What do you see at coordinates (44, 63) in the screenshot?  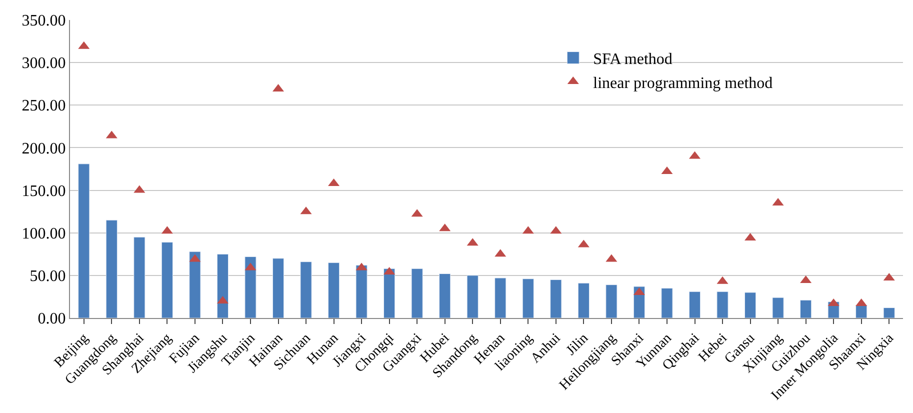 I see `y-tick-label: 300.00` at bounding box center [44, 63].